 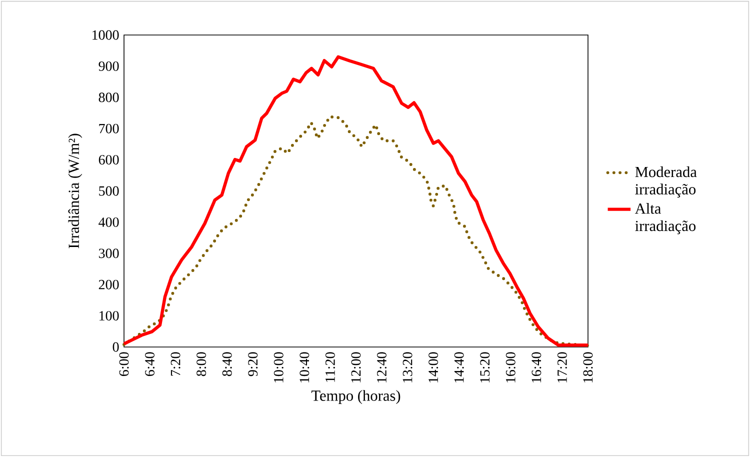 What do you see at coordinates (108, 222) in the screenshot?
I see `y-tick-label: 400` at bounding box center [108, 222].